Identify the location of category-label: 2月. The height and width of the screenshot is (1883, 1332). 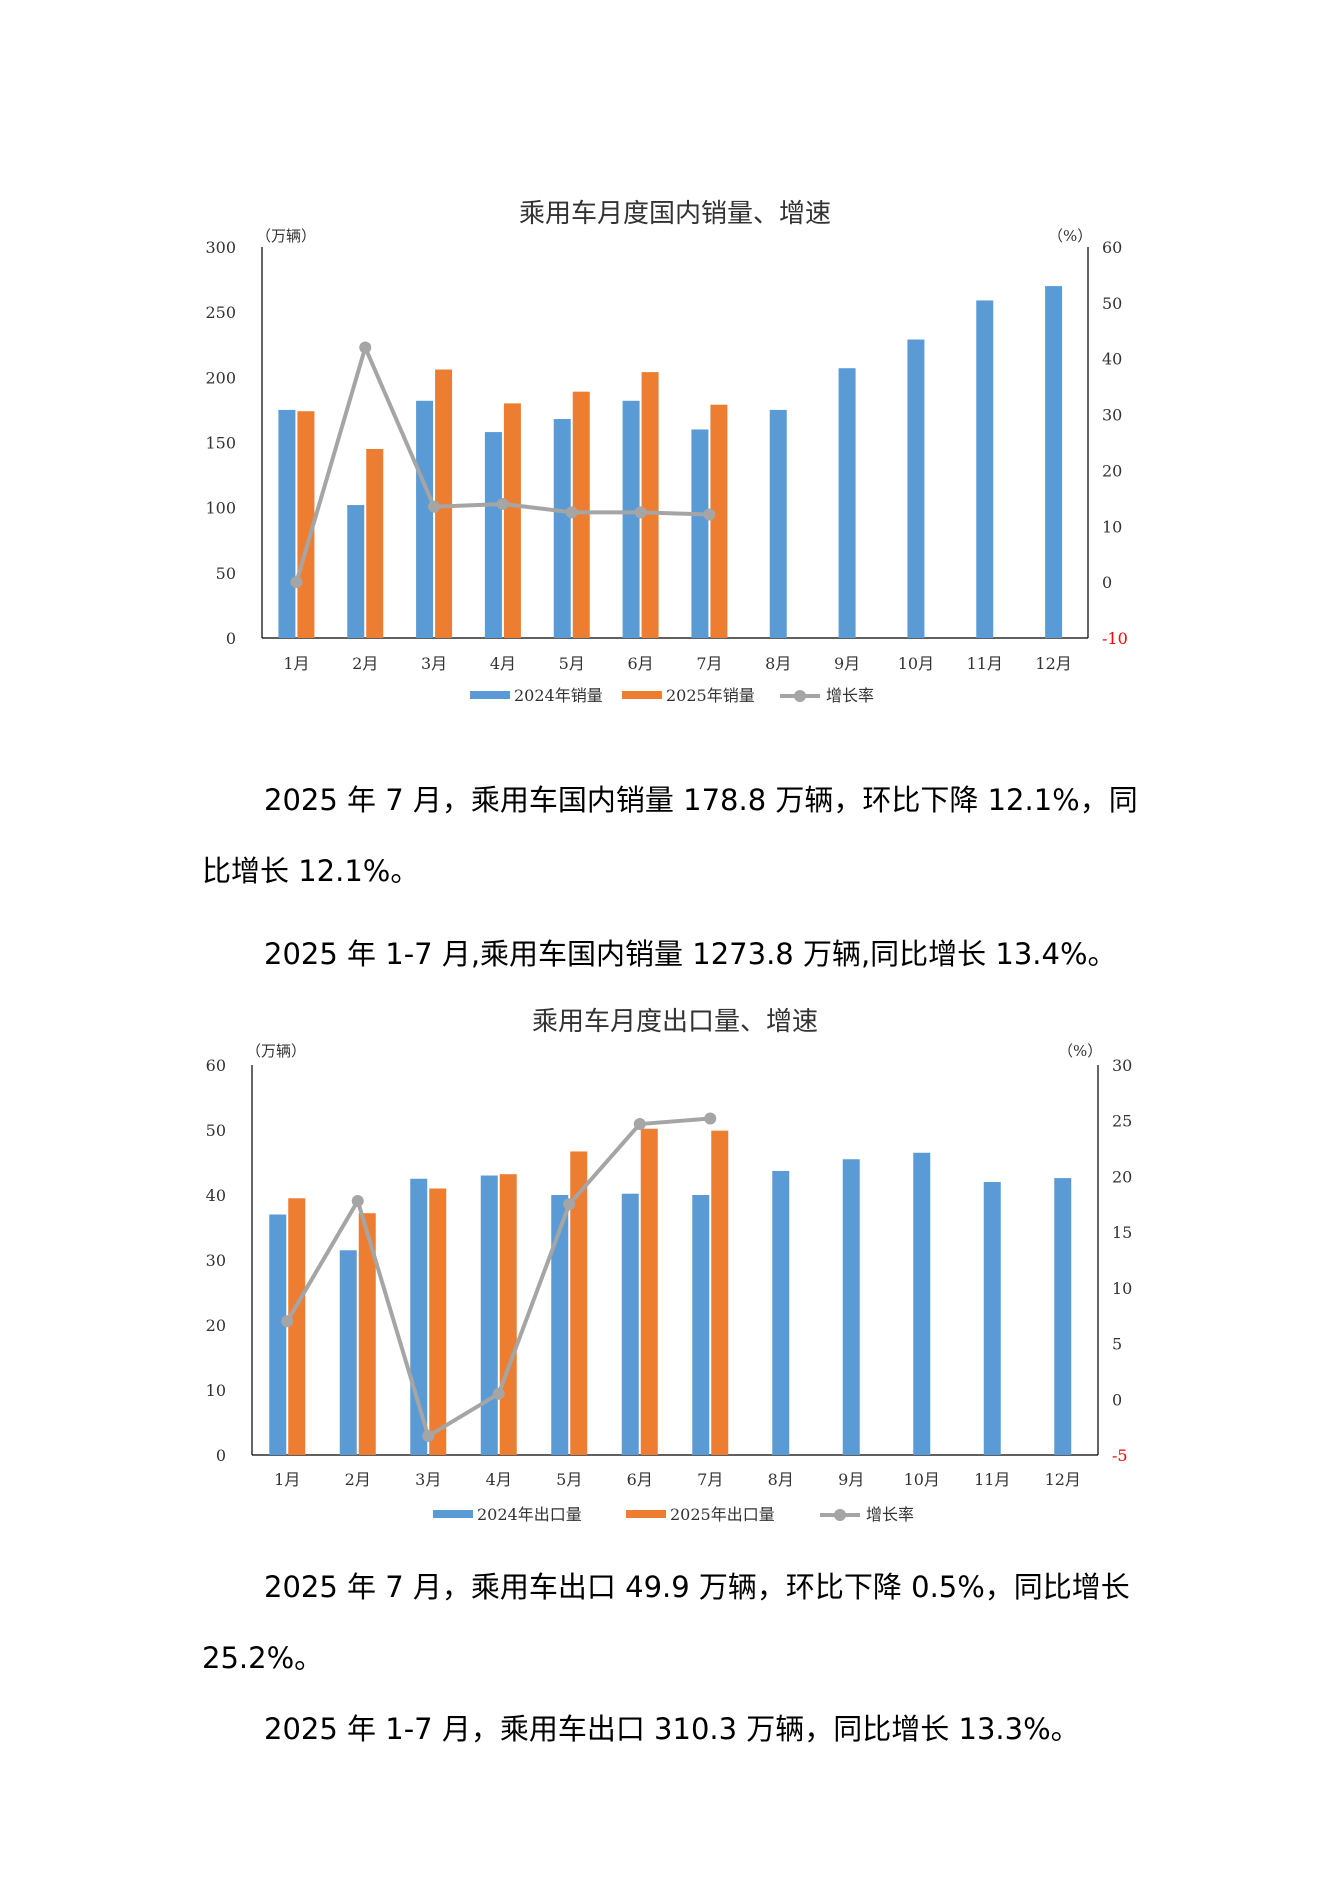
(358, 1479).